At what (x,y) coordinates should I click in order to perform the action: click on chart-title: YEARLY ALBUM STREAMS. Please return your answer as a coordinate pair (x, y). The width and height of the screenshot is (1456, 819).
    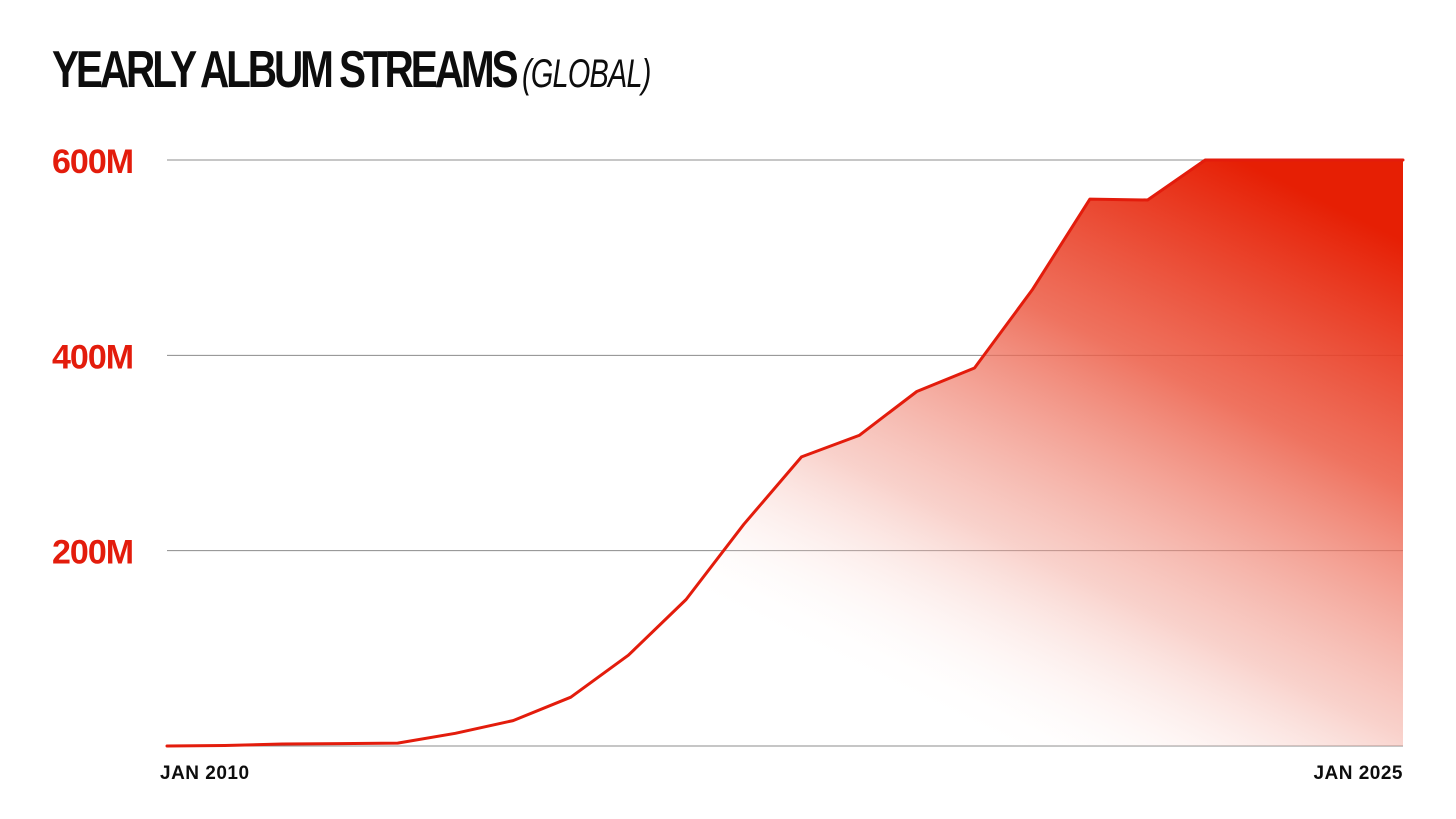
    Looking at the image, I should click on (285, 70).